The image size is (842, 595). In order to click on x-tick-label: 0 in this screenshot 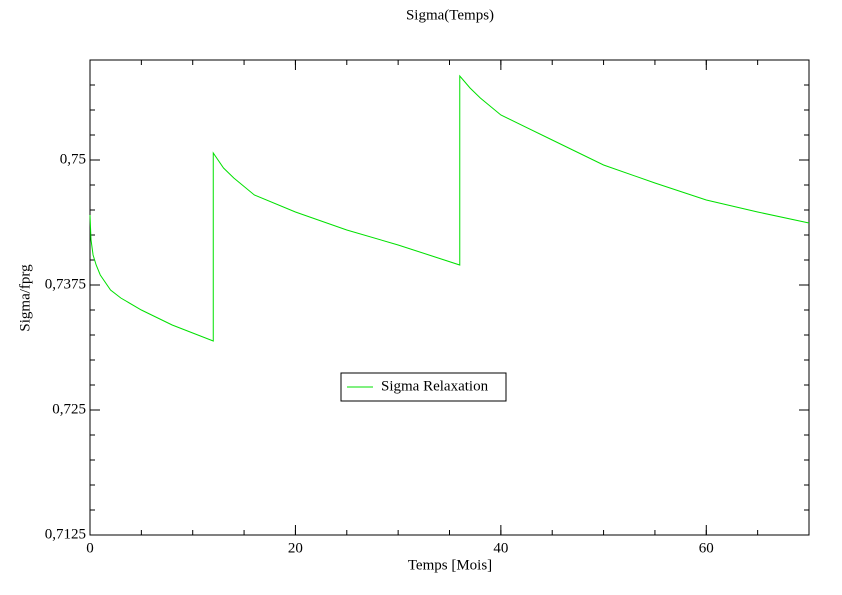, I will do `click(90, 548)`.